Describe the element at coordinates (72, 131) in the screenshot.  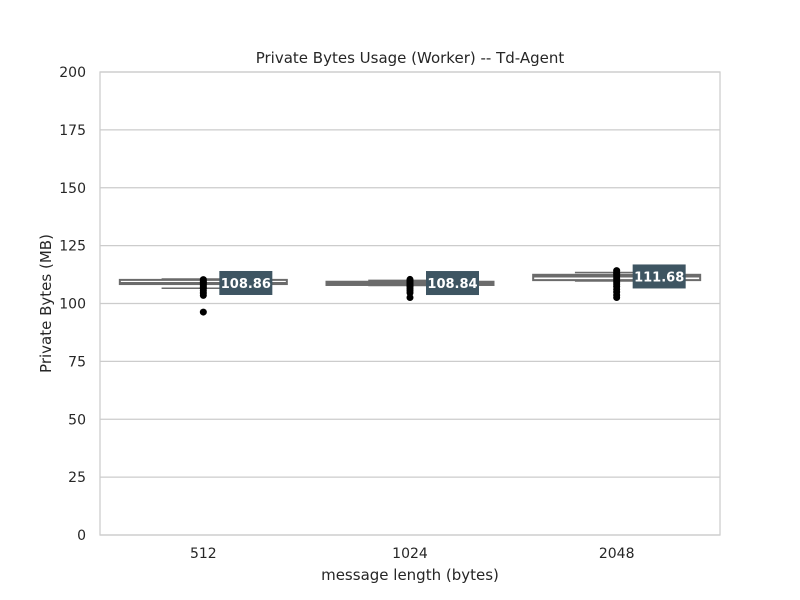
I see `y-tick-label: 175` at that location.